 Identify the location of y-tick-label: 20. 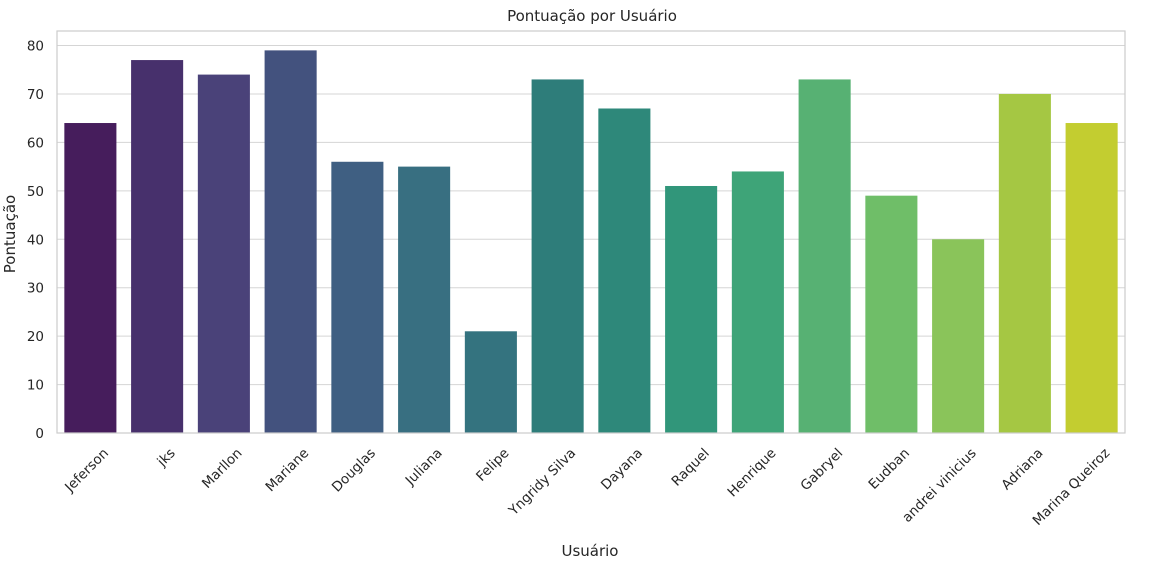
(35, 337).